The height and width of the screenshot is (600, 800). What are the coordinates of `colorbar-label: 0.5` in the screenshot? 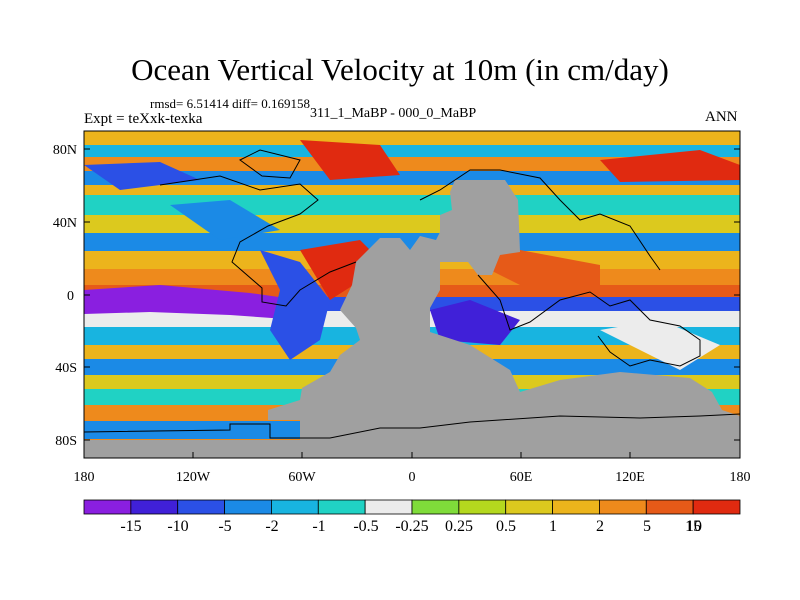 It's located at (506, 526).